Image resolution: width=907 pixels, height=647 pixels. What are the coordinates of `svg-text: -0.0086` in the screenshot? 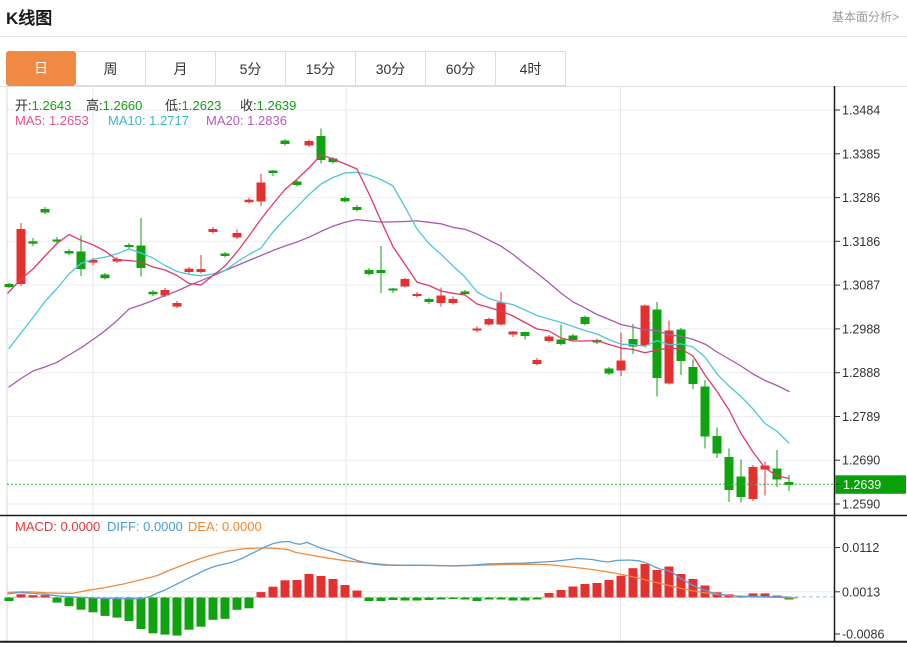 It's located at (863, 635).